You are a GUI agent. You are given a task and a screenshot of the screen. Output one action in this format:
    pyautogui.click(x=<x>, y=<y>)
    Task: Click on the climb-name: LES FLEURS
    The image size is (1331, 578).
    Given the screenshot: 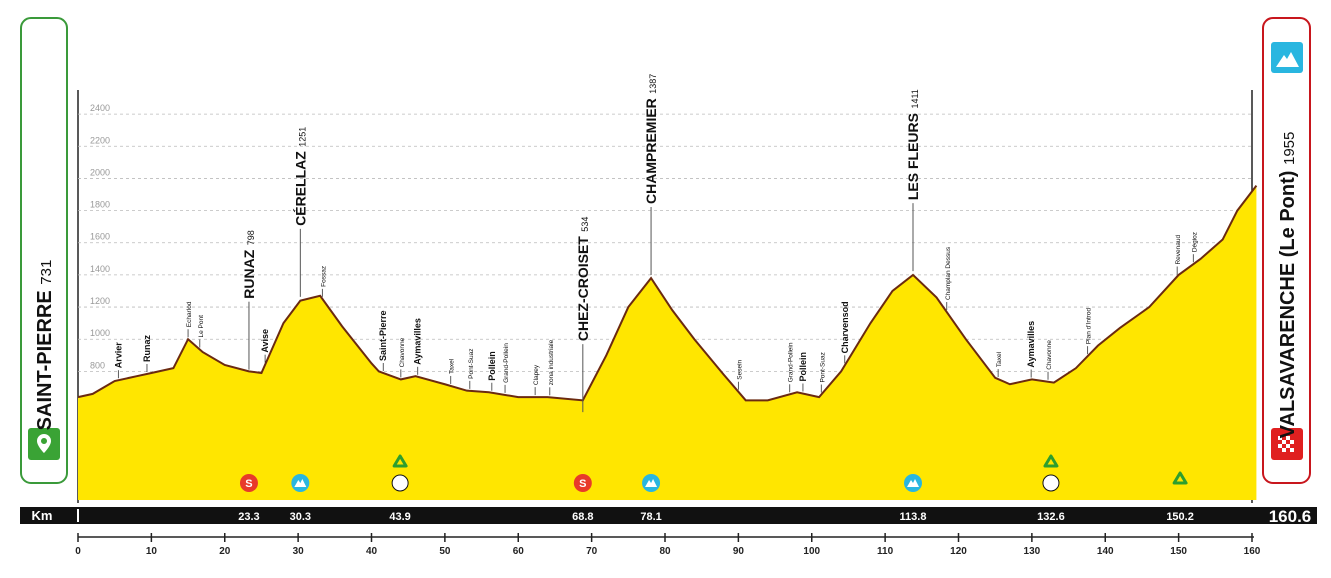 What is the action you would take?
    pyautogui.click(x=913, y=156)
    